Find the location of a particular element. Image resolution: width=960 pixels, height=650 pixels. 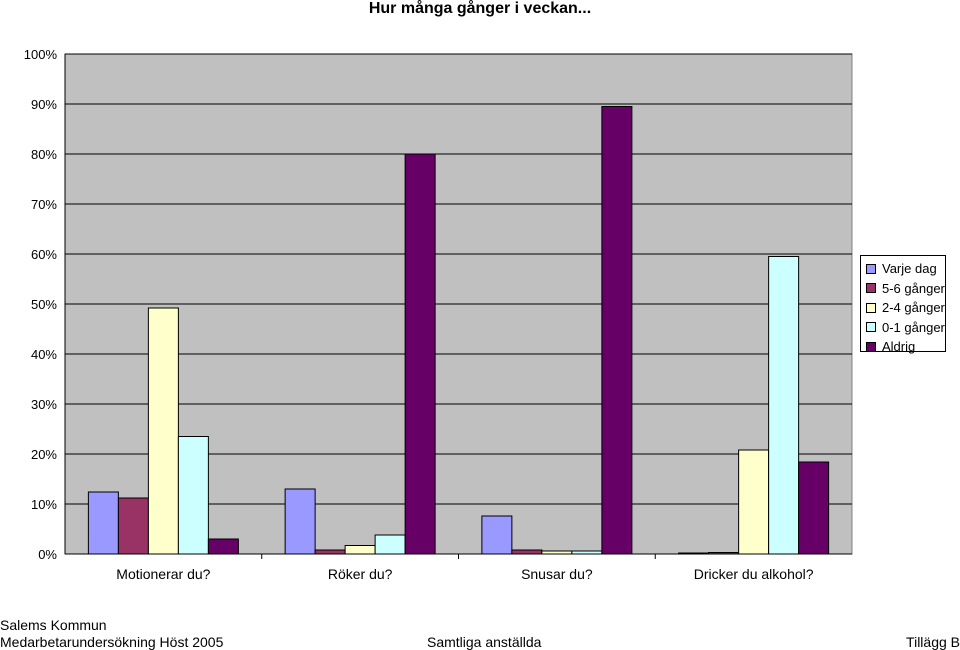

category-label: Röker du? is located at coordinates (360, 574).